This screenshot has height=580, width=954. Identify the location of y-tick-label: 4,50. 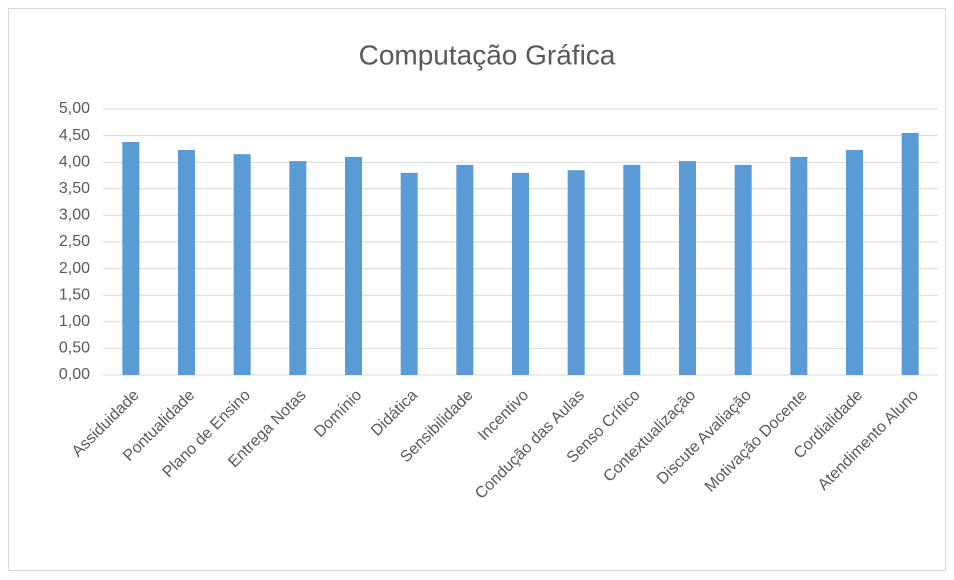
(74, 135).